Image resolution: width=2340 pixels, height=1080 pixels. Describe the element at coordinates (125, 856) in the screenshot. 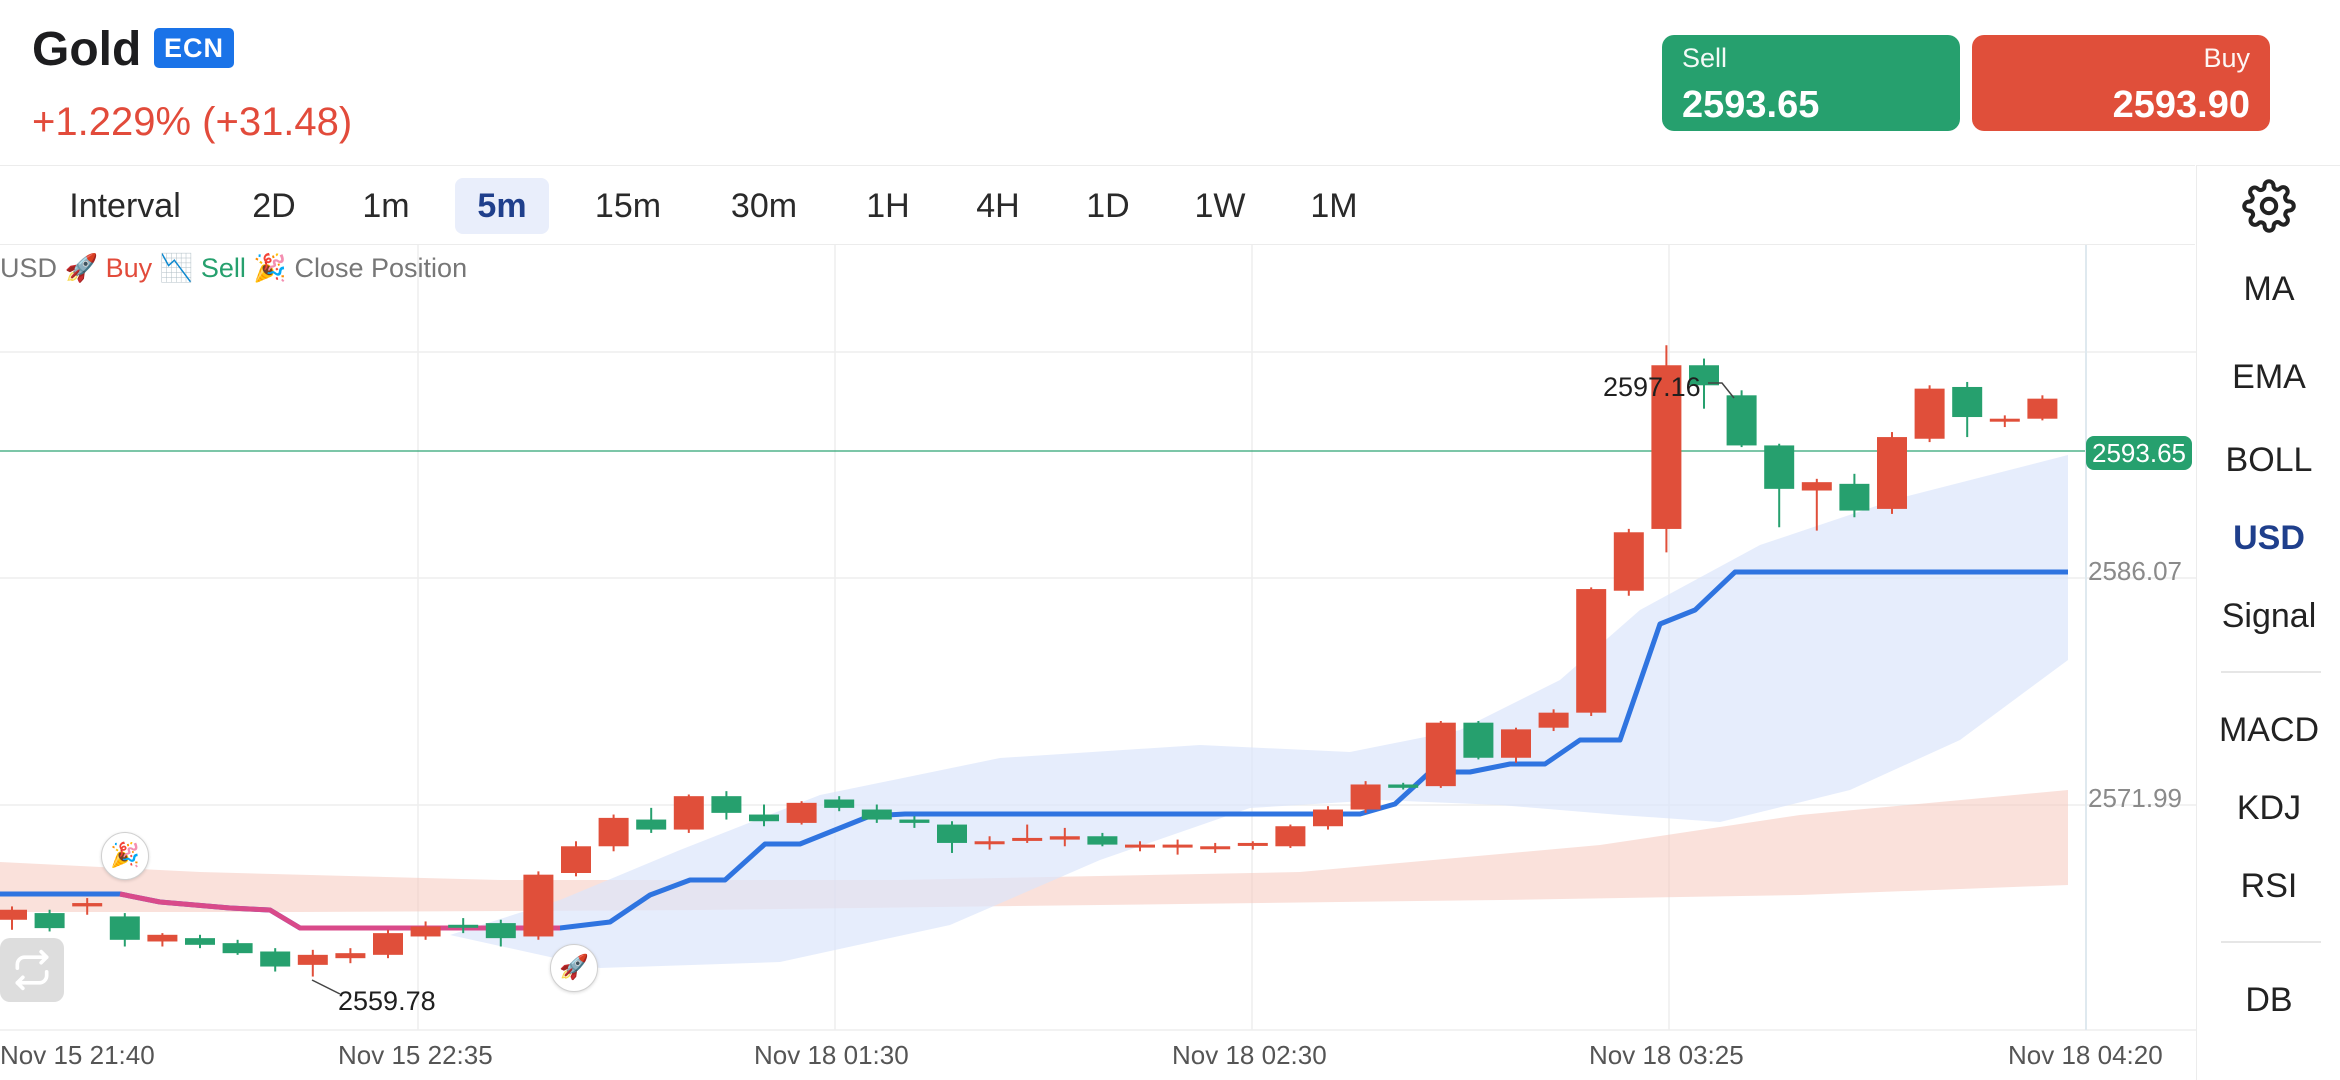

I see `close-position-marker: 🎉` at that location.